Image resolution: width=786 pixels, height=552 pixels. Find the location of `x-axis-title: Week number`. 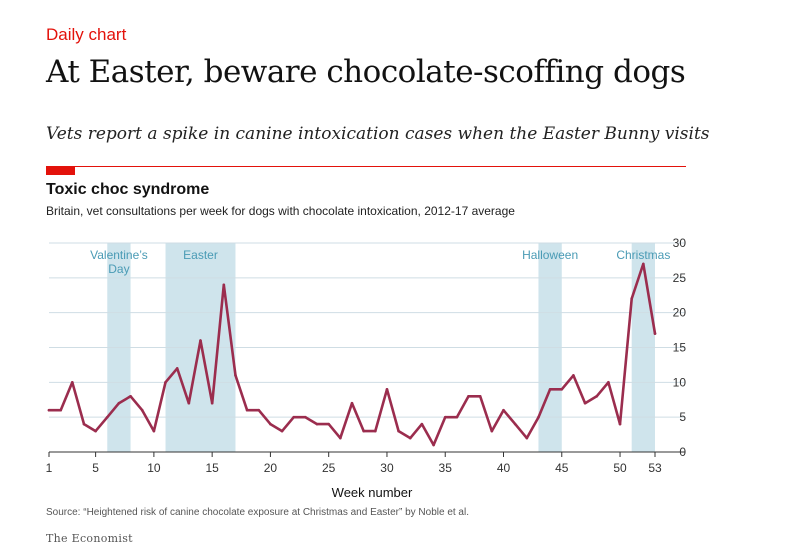

x-axis-title: Week number is located at coordinates (372, 492).